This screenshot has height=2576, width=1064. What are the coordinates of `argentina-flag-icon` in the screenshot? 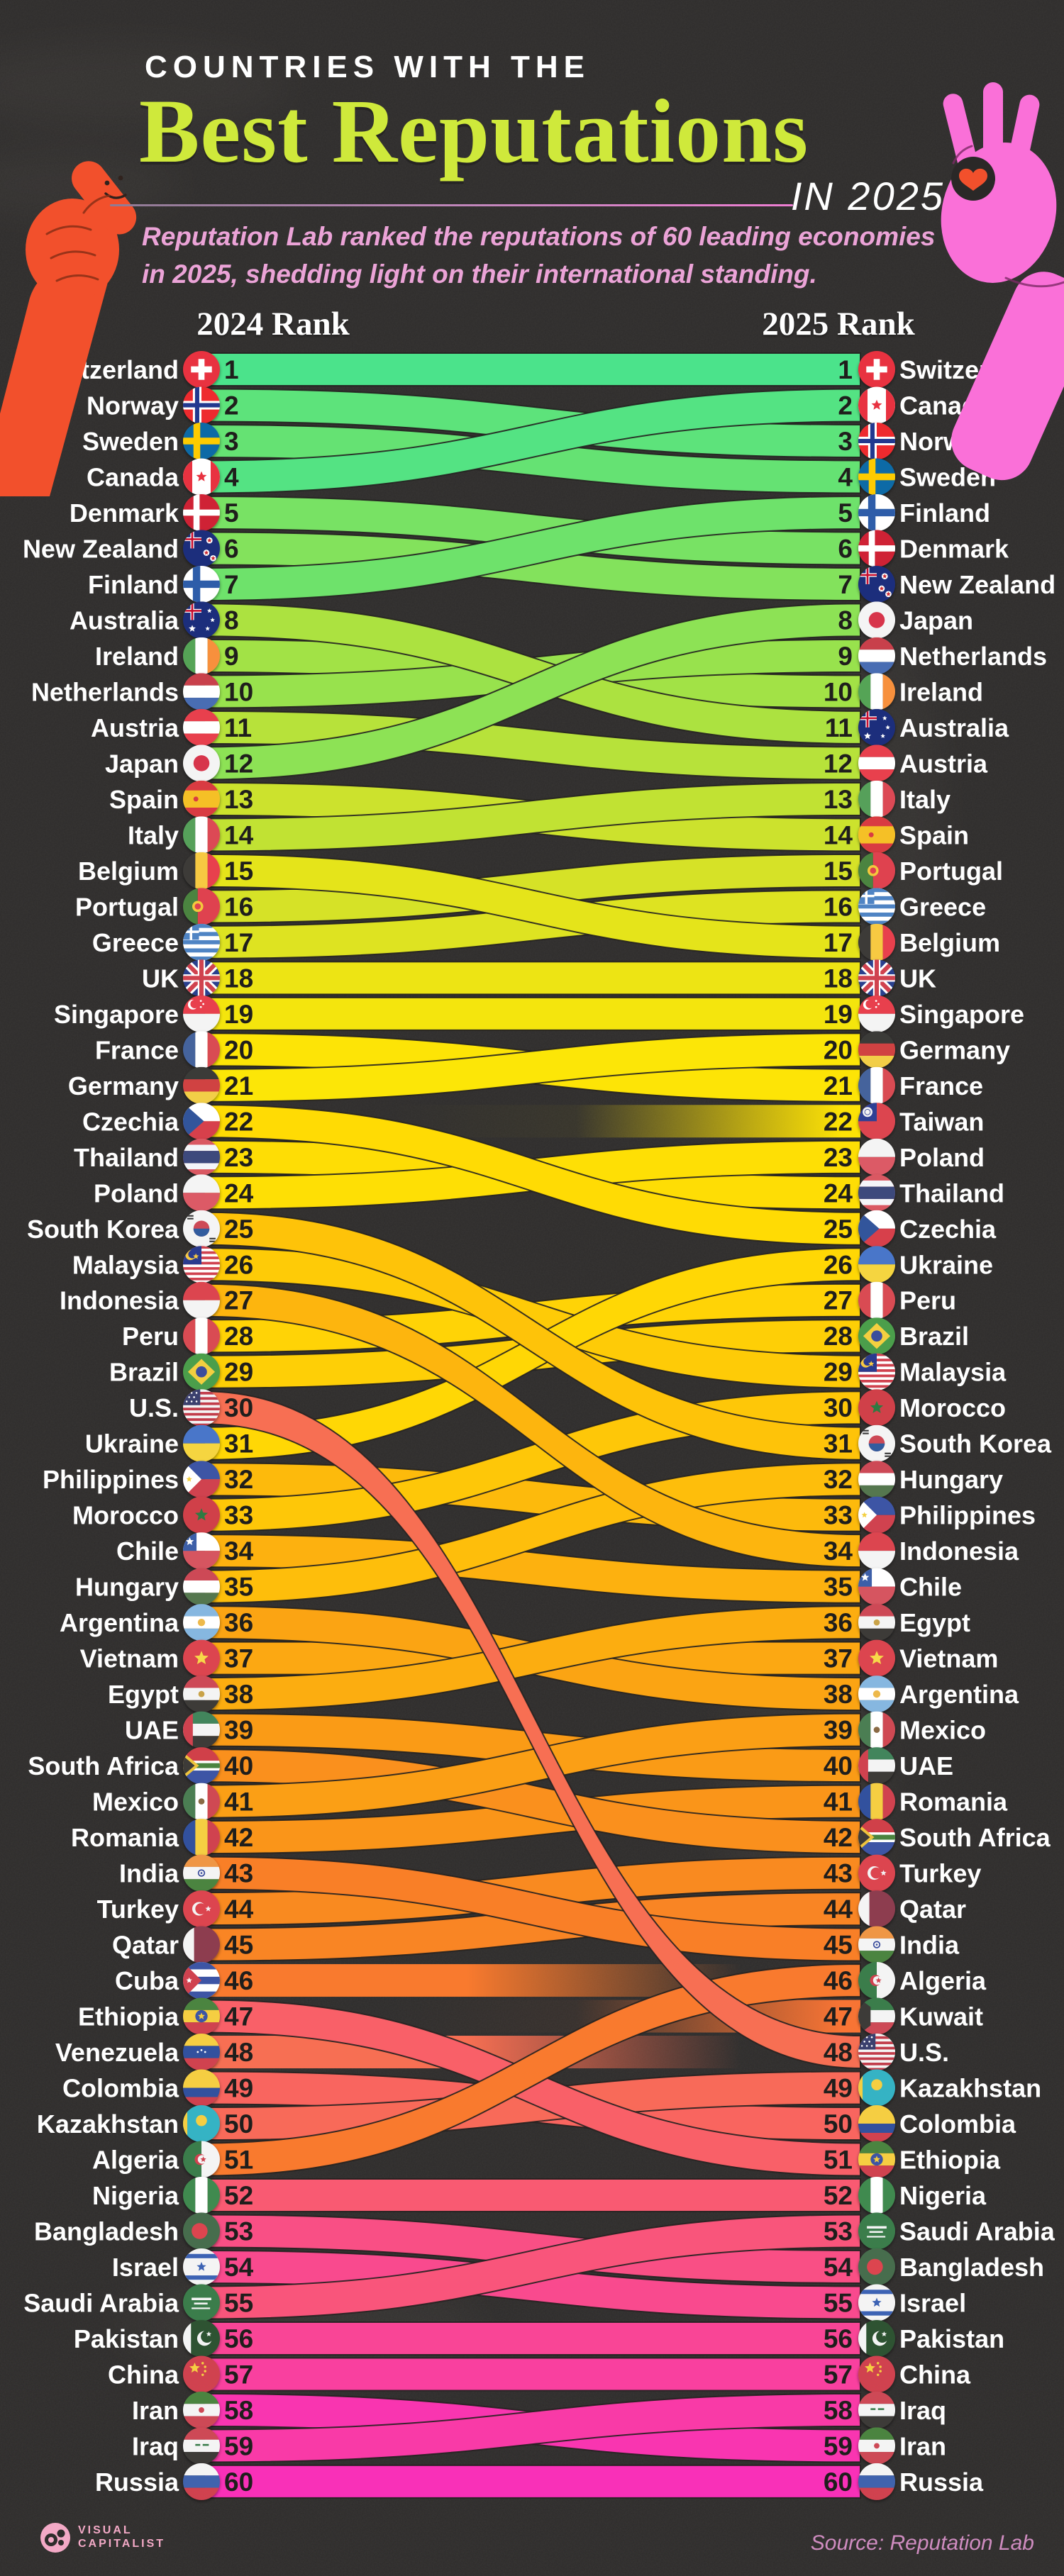 It's located at (202, 1622).